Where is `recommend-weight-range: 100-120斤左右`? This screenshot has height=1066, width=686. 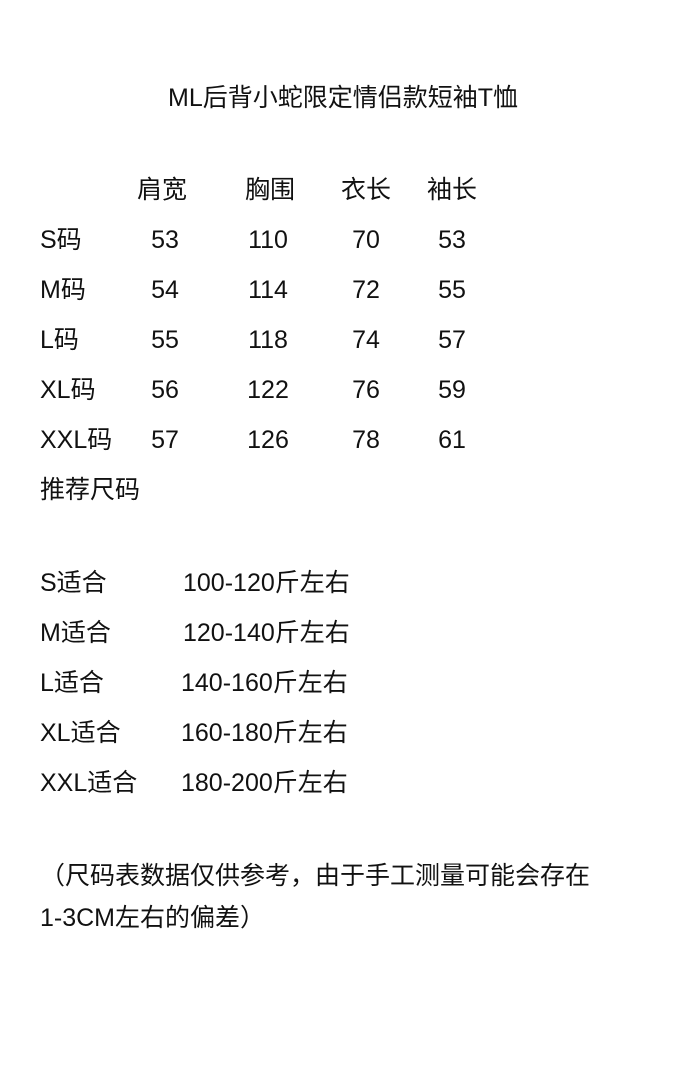
recommend-weight-range: 100-120斤左右 is located at coordinates (266, 583).